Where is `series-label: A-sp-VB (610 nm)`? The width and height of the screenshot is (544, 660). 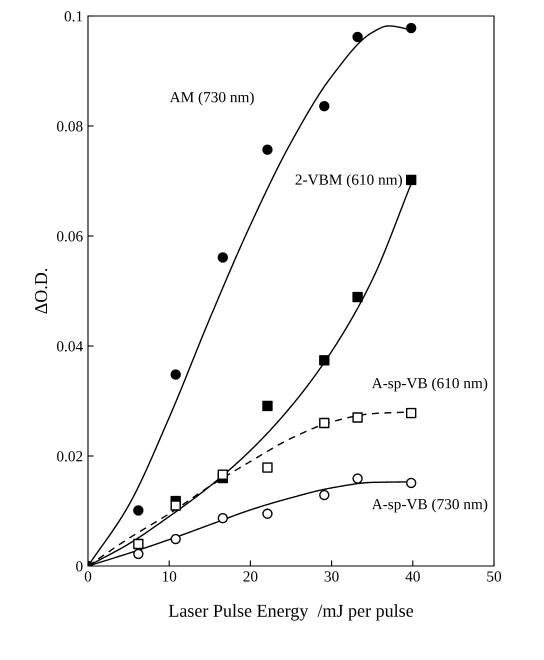 series-label: A-sp-VB (610 nm) is located at coordinates (430, 385).